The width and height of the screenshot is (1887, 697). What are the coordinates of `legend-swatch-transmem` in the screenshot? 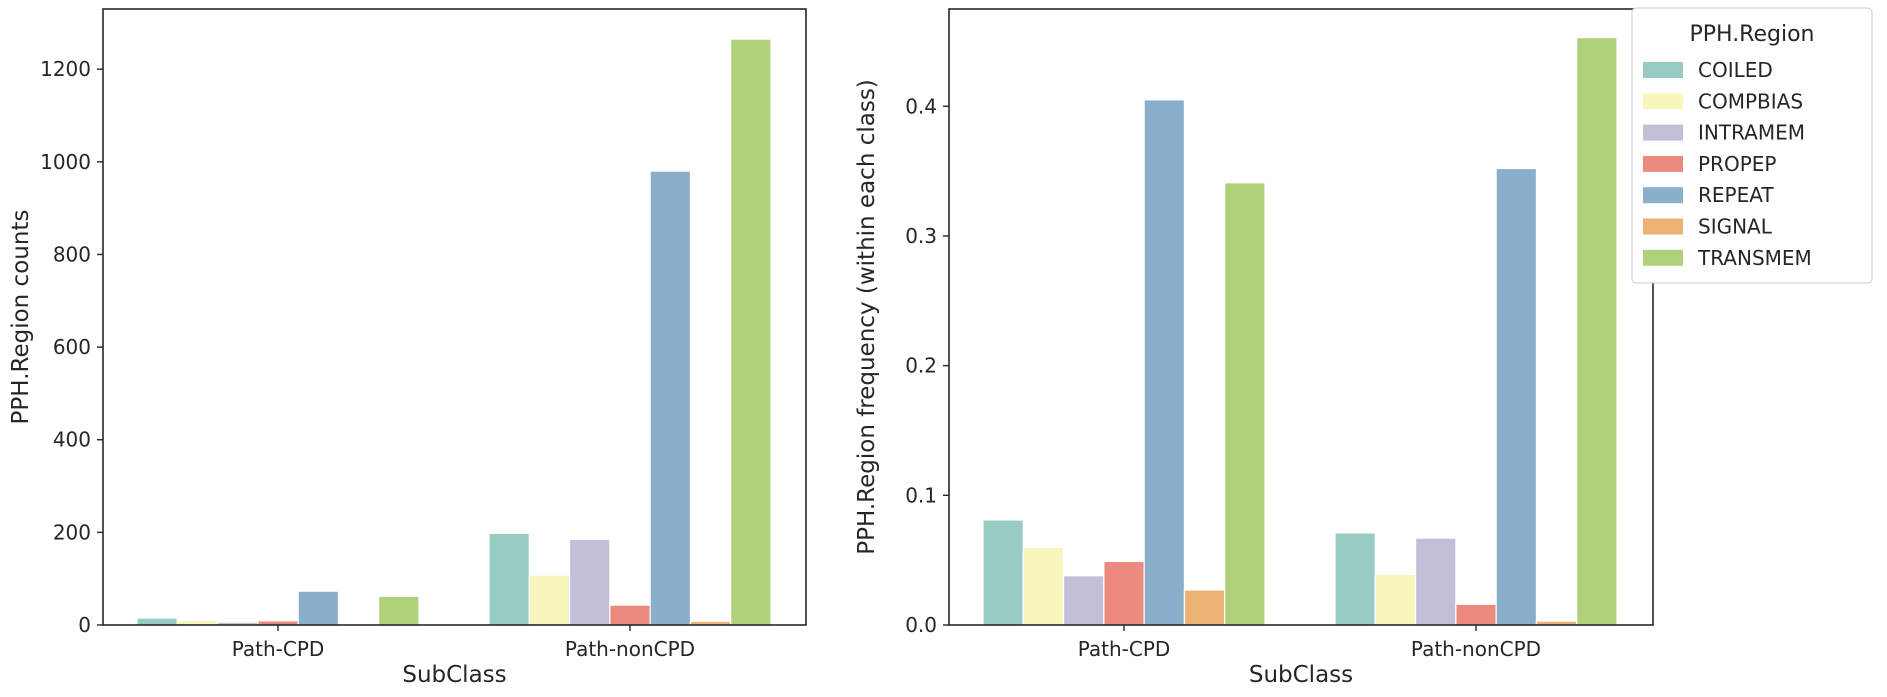 It's located at (1663, 257).